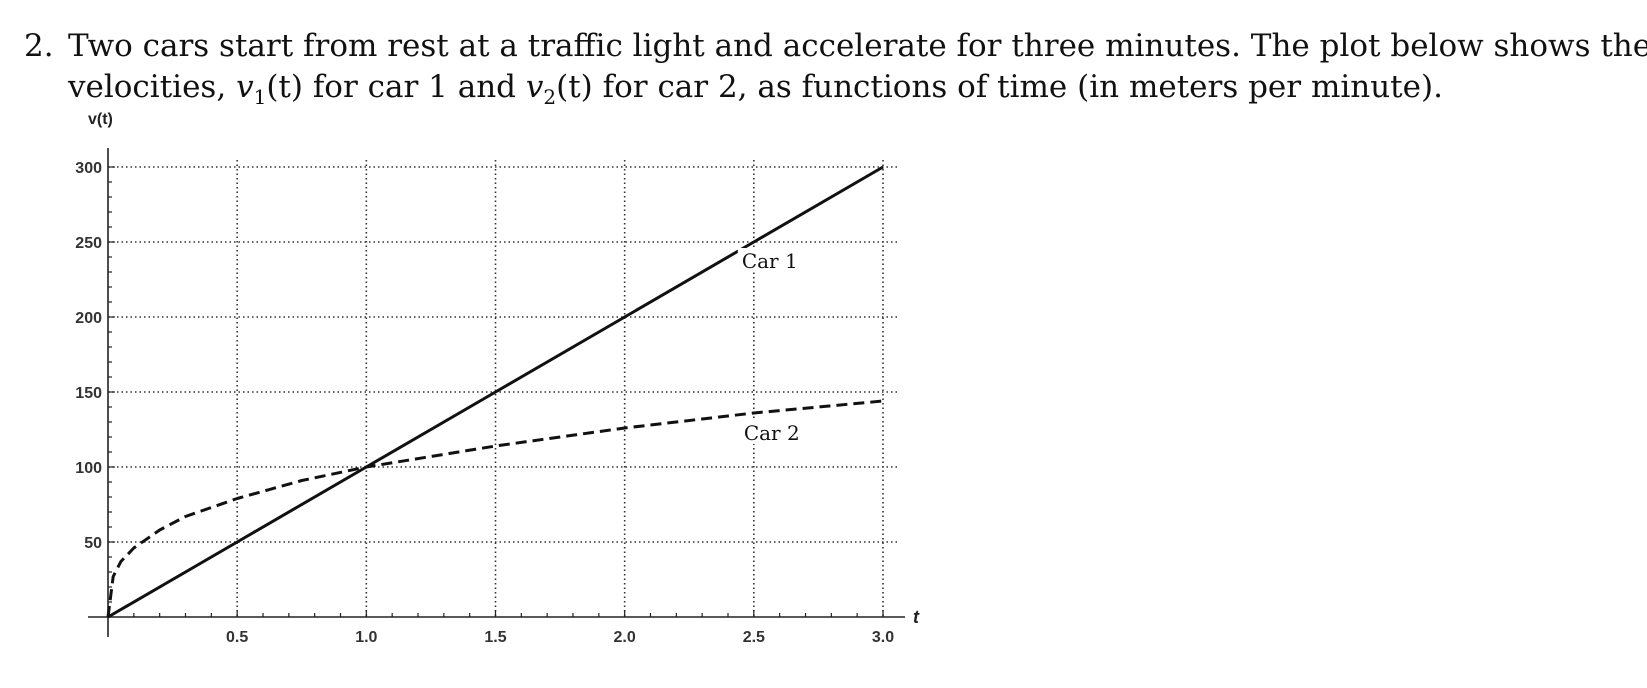 This screenshot has height=688, width=1647. What do you see at coordinates (100, 119) in the screenshot?
I see `y-axis-title: v(t)` at bounding box center [100, 119].